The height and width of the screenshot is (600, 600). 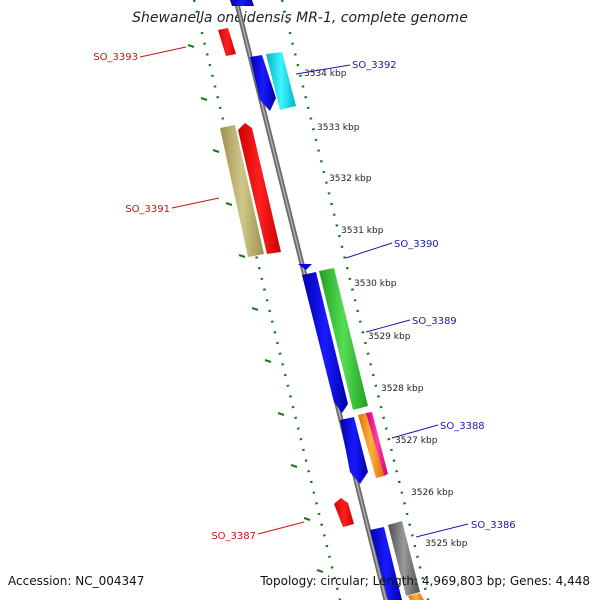 What do you see at coordinates (263, 83) in the screenshot?
I see `forward-gene-SO_3392-blue` at bounding box center [263, 83].